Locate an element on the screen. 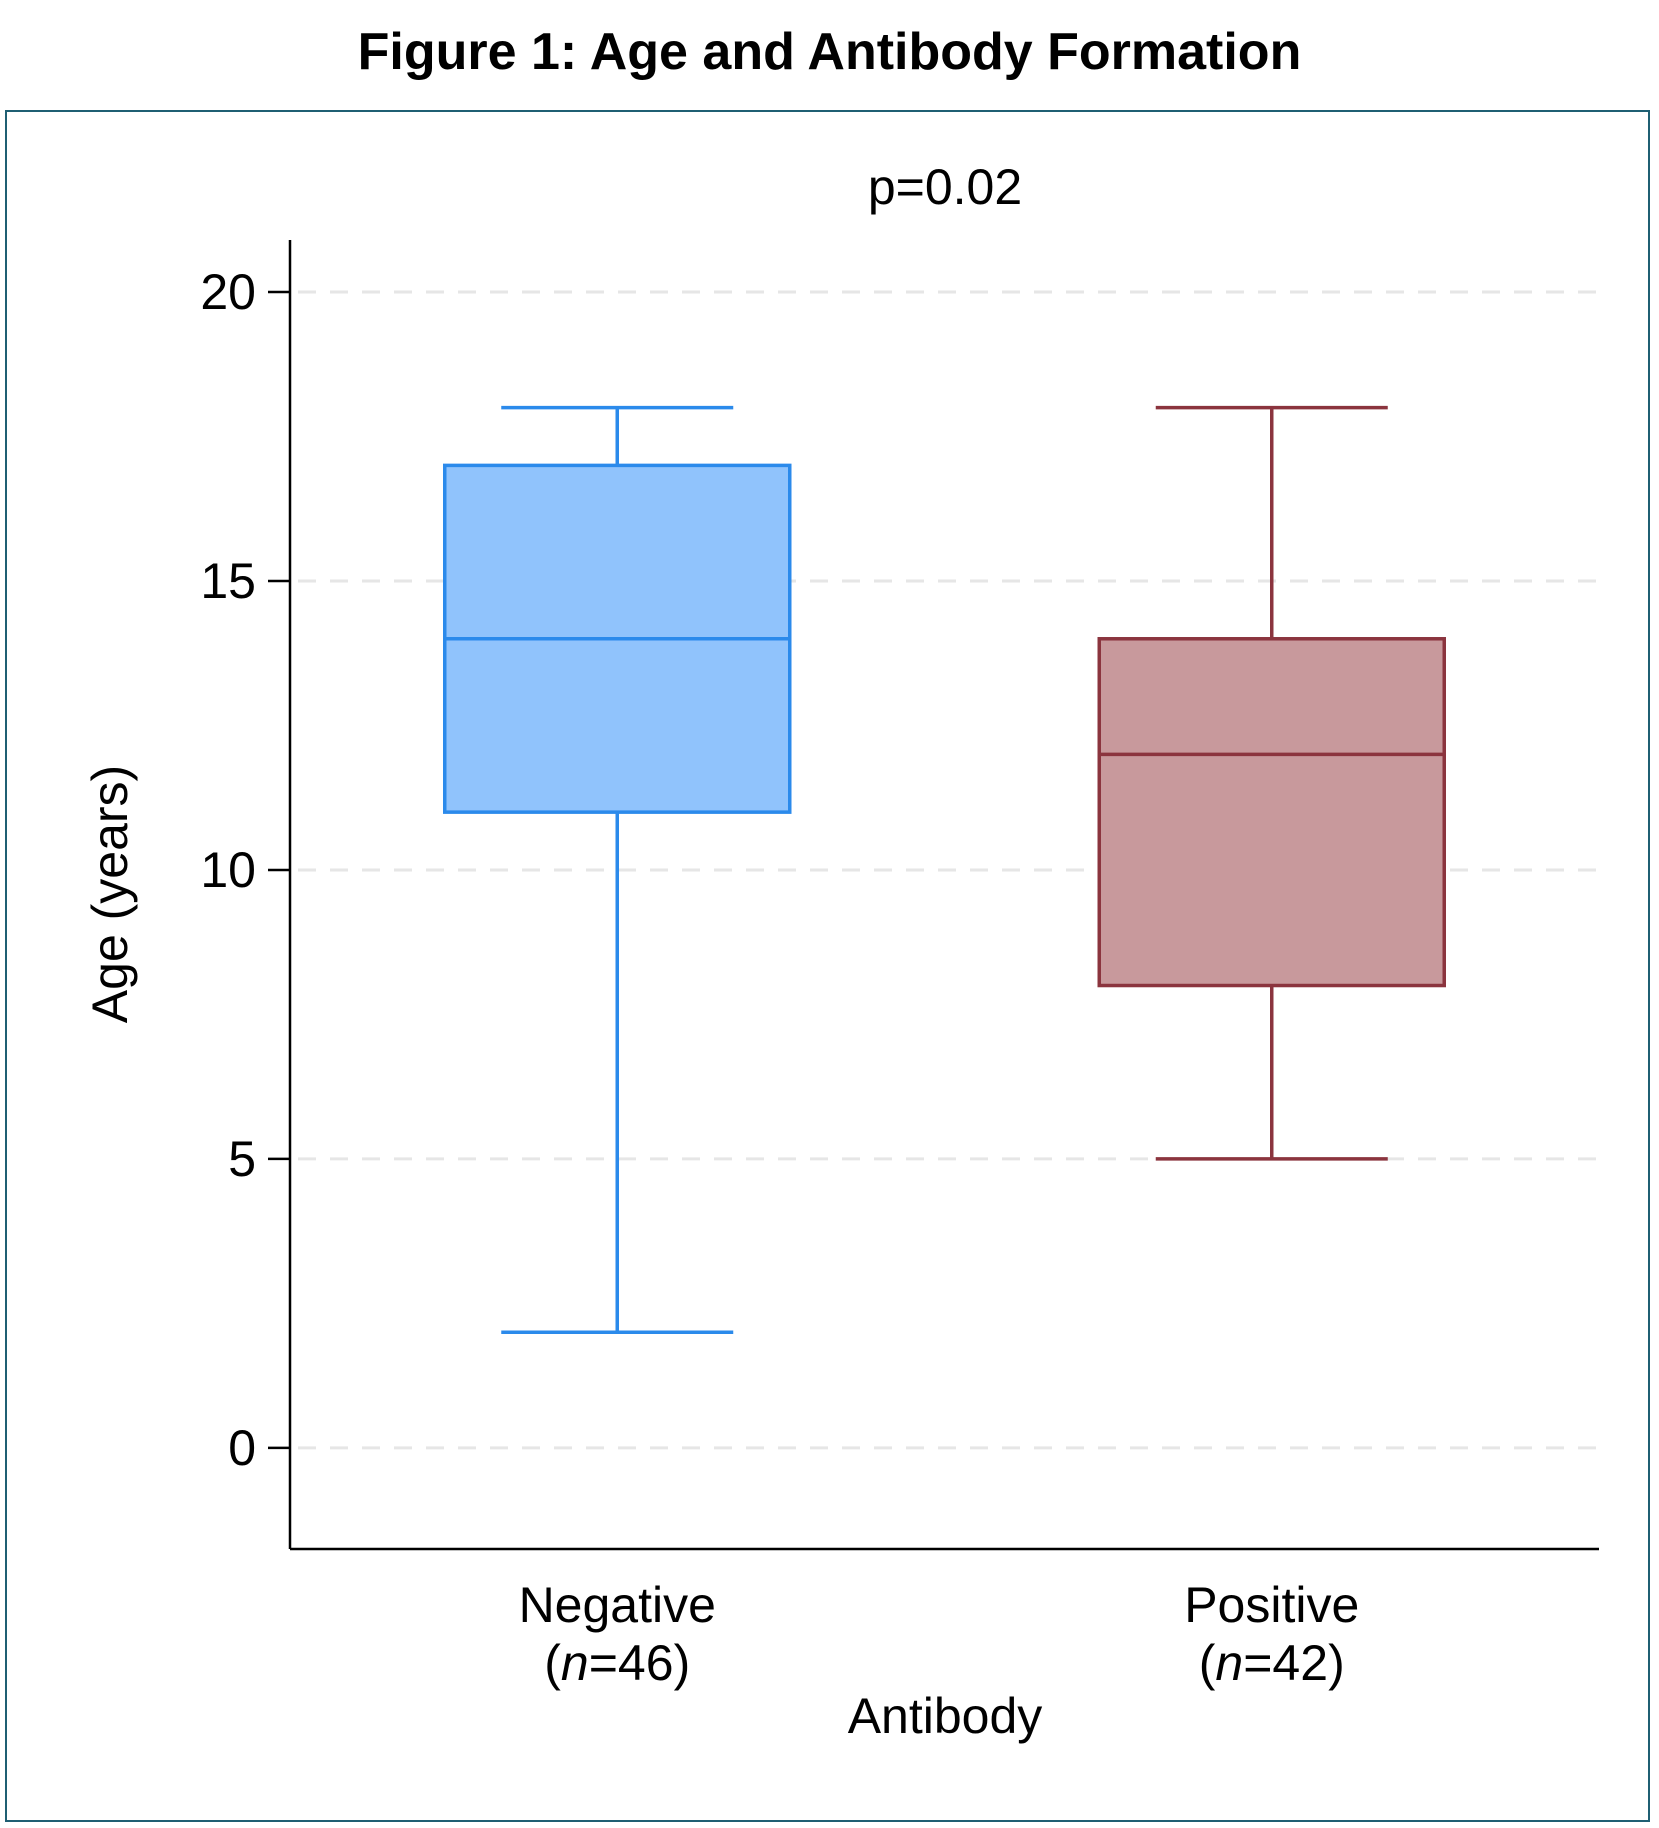  n-value: =42 is located at coordinates (1285, 1663).